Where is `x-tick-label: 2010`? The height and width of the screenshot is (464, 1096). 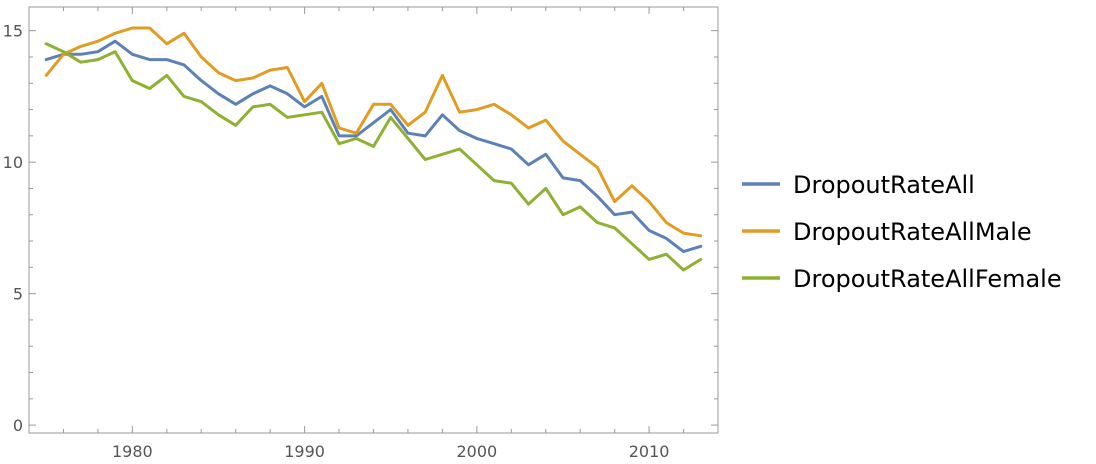
x-tick-label: 2010 is located at coordinates (649, 451).